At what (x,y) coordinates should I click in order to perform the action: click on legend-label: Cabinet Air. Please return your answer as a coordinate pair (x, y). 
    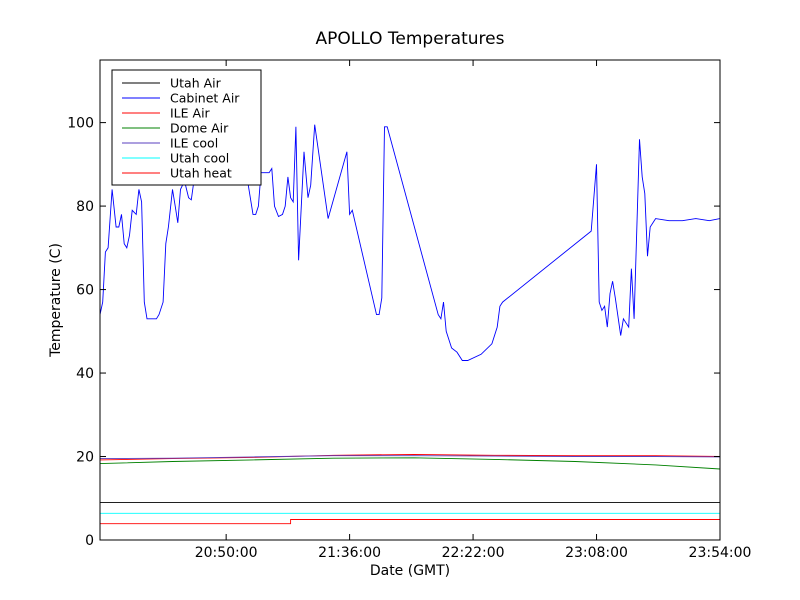
    Looking at the image, I should click on (205, 98).